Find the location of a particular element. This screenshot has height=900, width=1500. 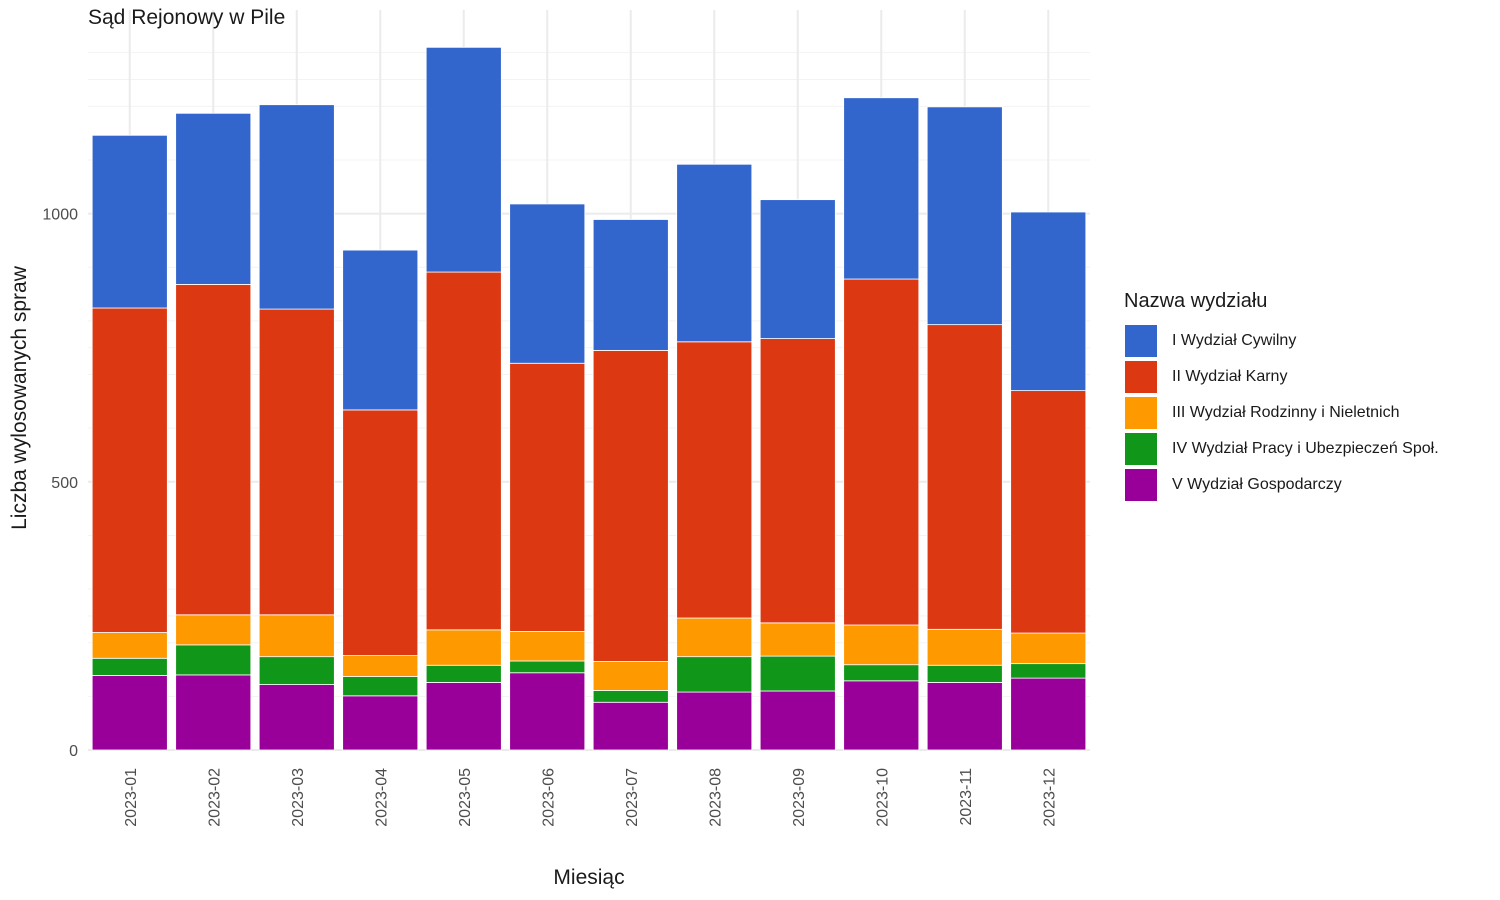

x-tick-label: 2023-02 is located at coordinates (214, 797).